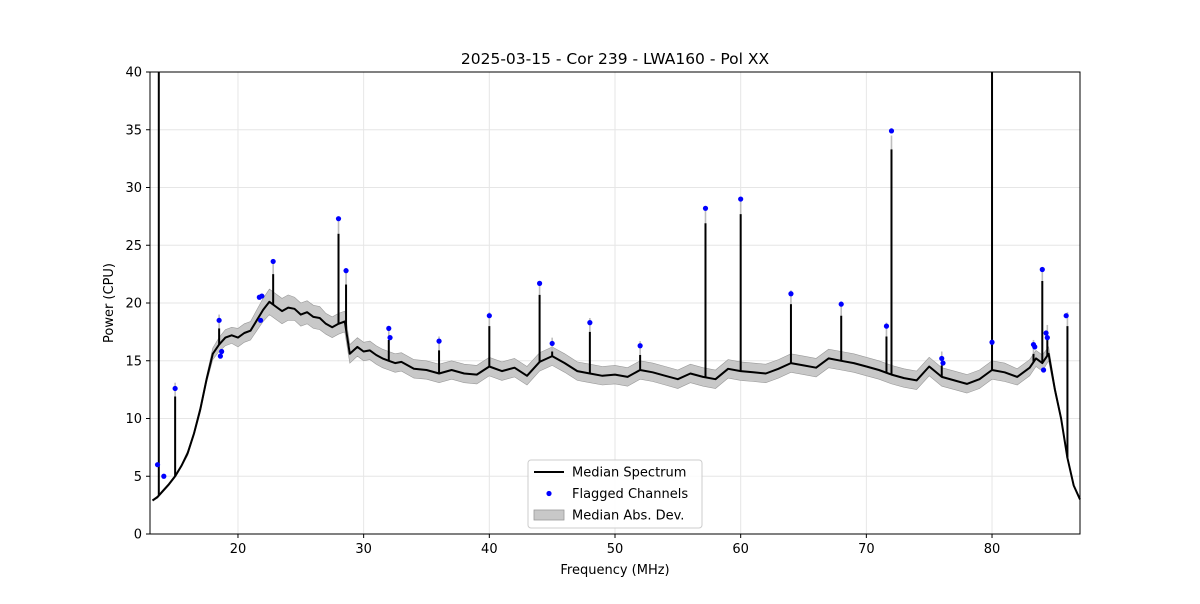  What do you see at coordinates (615, 549) in the screenshot?
I see `x-tick-label: 50` at bounding box center [615, 549].